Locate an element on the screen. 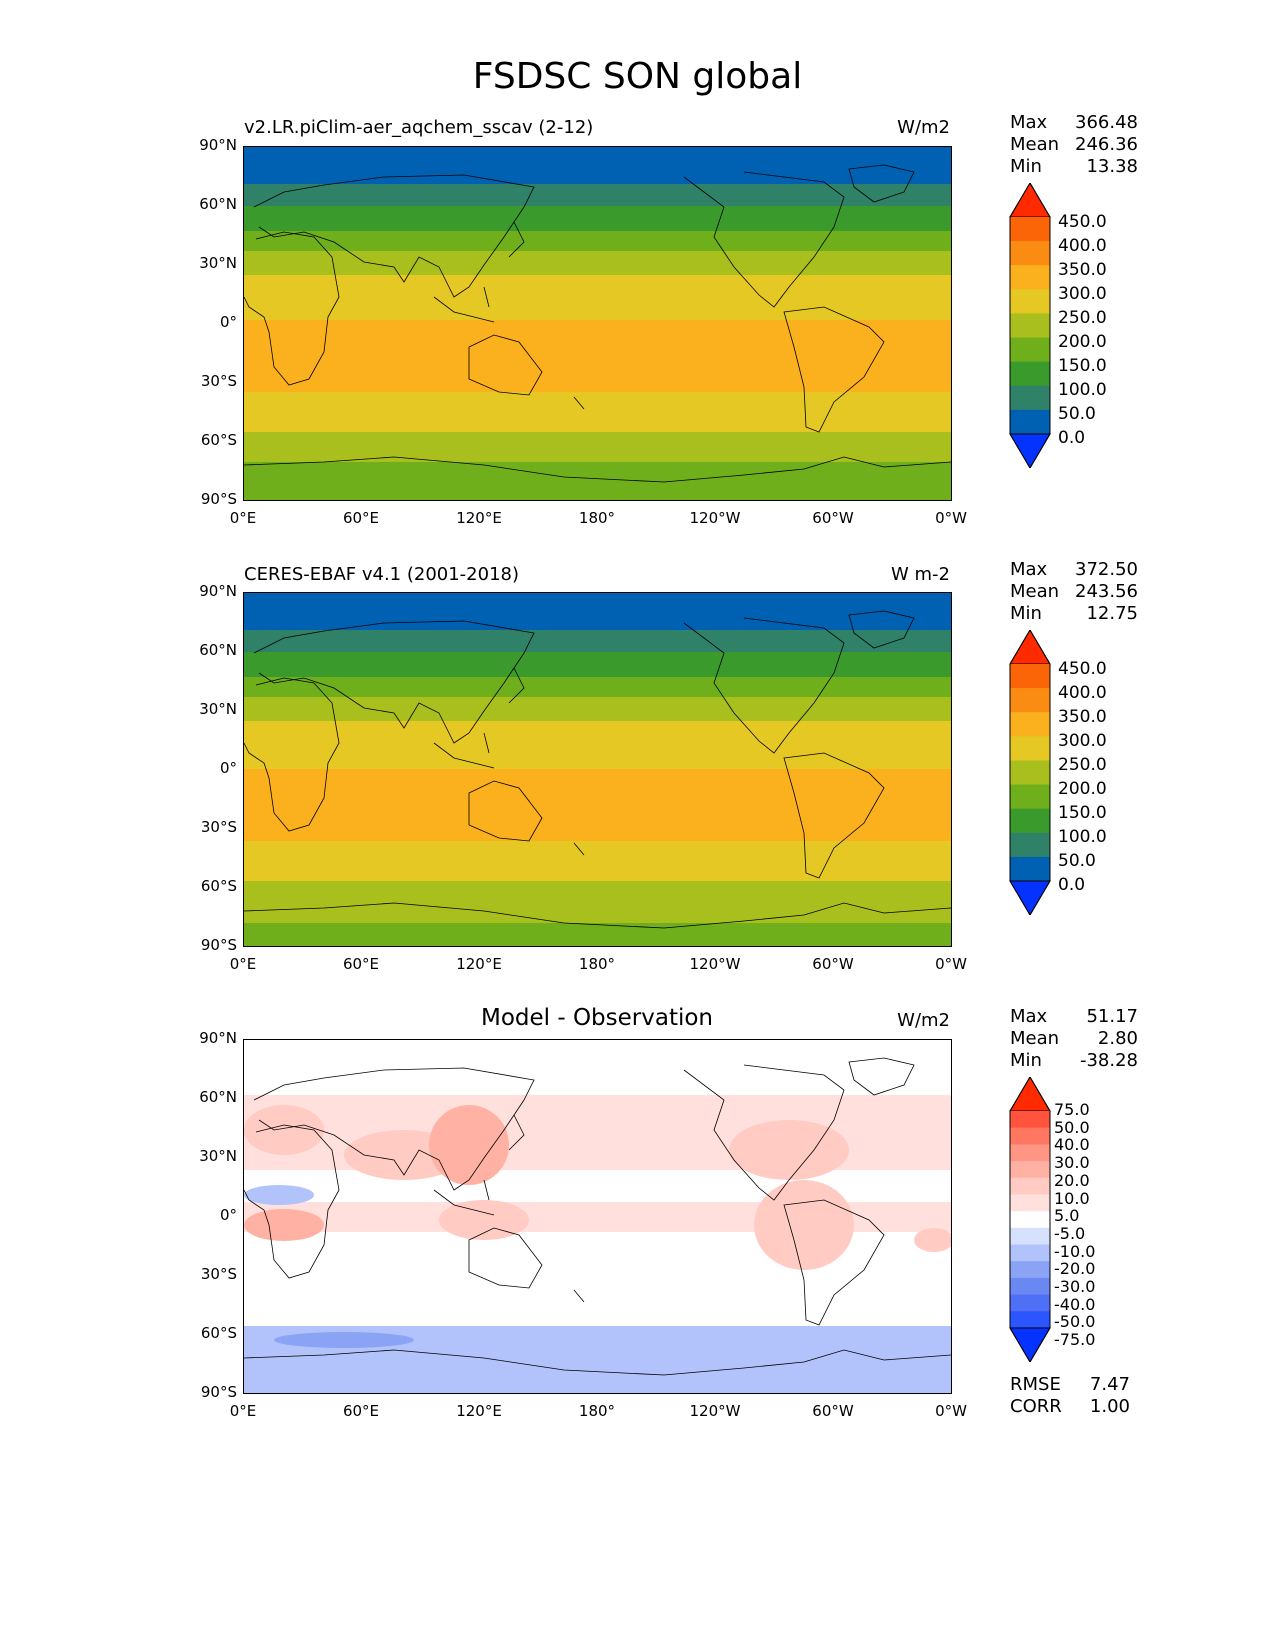 This screenshot has width=1275, height=1650. colorbar-label: -50.0 is located at coordinates (1075, 1322).